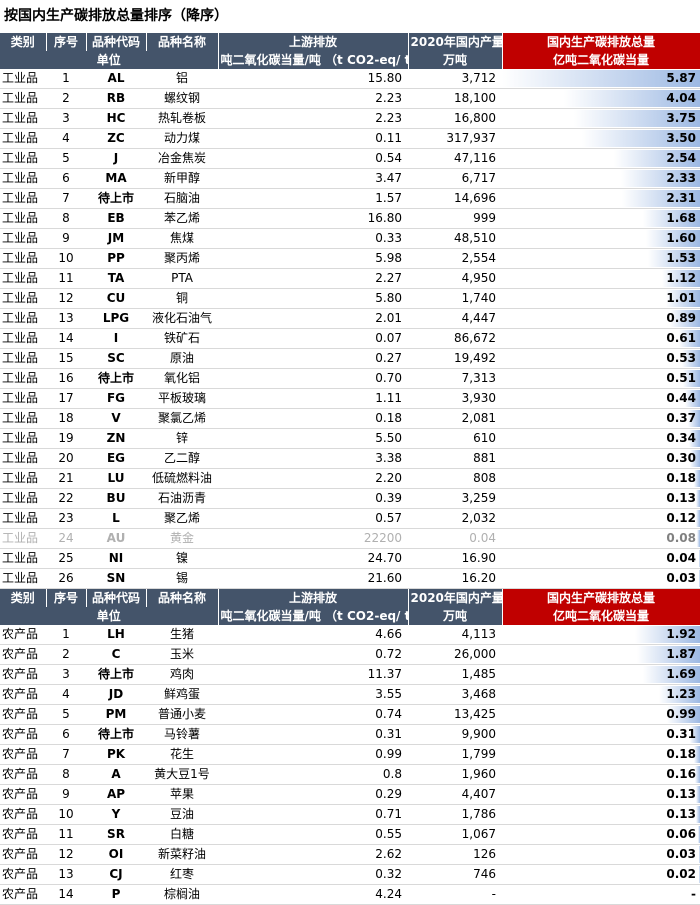 Image resolution: width=700 pixels, height=905 pixels. I want to click on row-seq: 5, so click(66, 159).